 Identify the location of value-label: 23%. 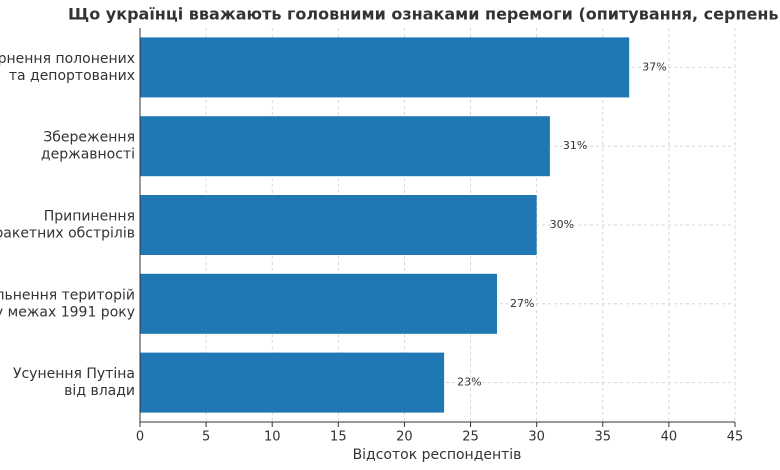
(469, 382).